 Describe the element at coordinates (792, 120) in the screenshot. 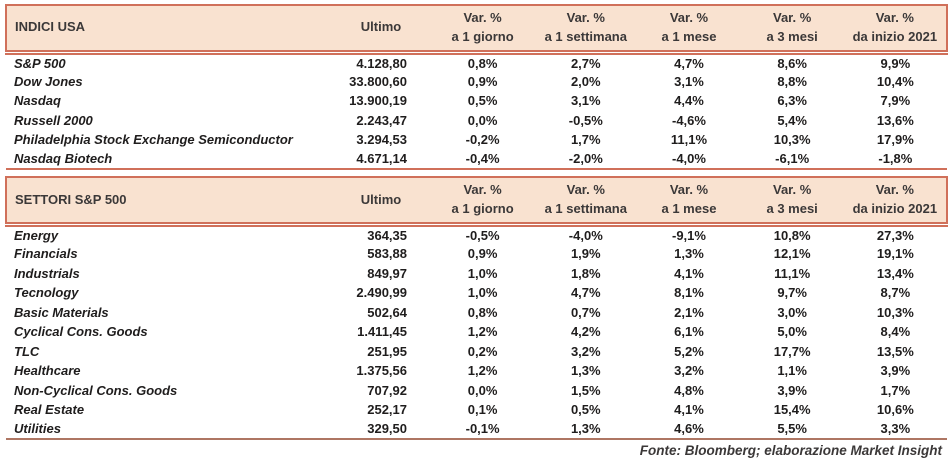

I see `var-value: 5,4%` at that location.